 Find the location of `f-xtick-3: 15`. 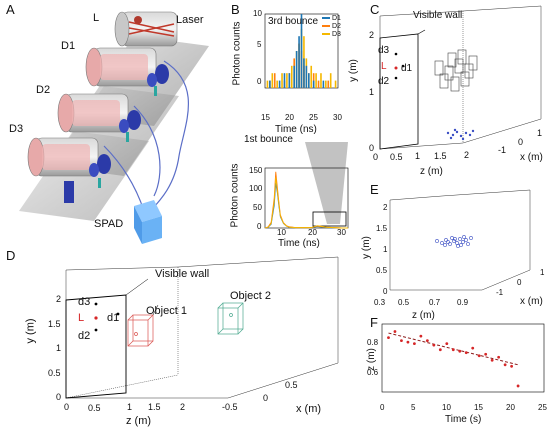

f-xtick-3: 15 is located at coordinates (478, 407).